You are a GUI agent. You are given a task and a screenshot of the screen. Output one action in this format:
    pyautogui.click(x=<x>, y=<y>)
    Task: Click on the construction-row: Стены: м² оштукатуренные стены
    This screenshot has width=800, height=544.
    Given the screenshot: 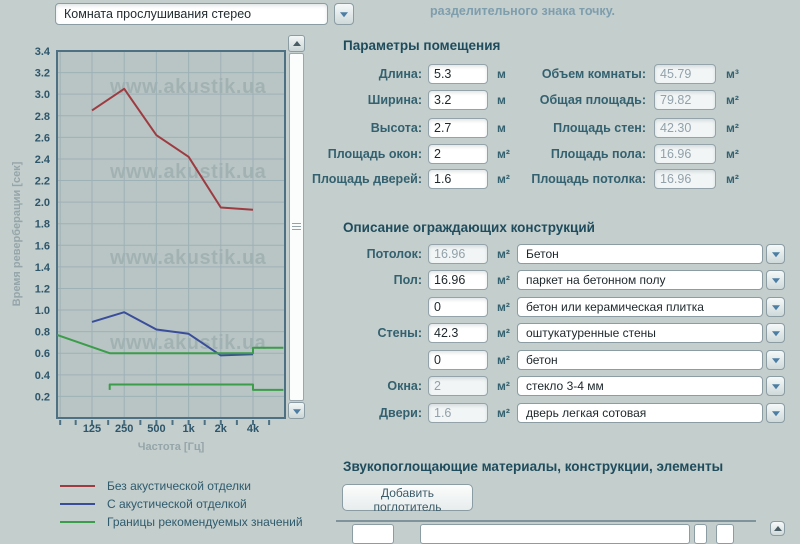 What is the action you would take?
    pyautogui.click(x=400, y=333)
    